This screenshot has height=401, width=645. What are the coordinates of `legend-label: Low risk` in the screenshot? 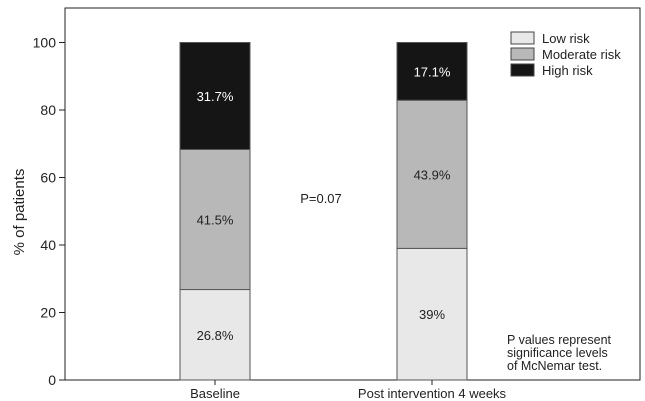 It's located at (566, 38).